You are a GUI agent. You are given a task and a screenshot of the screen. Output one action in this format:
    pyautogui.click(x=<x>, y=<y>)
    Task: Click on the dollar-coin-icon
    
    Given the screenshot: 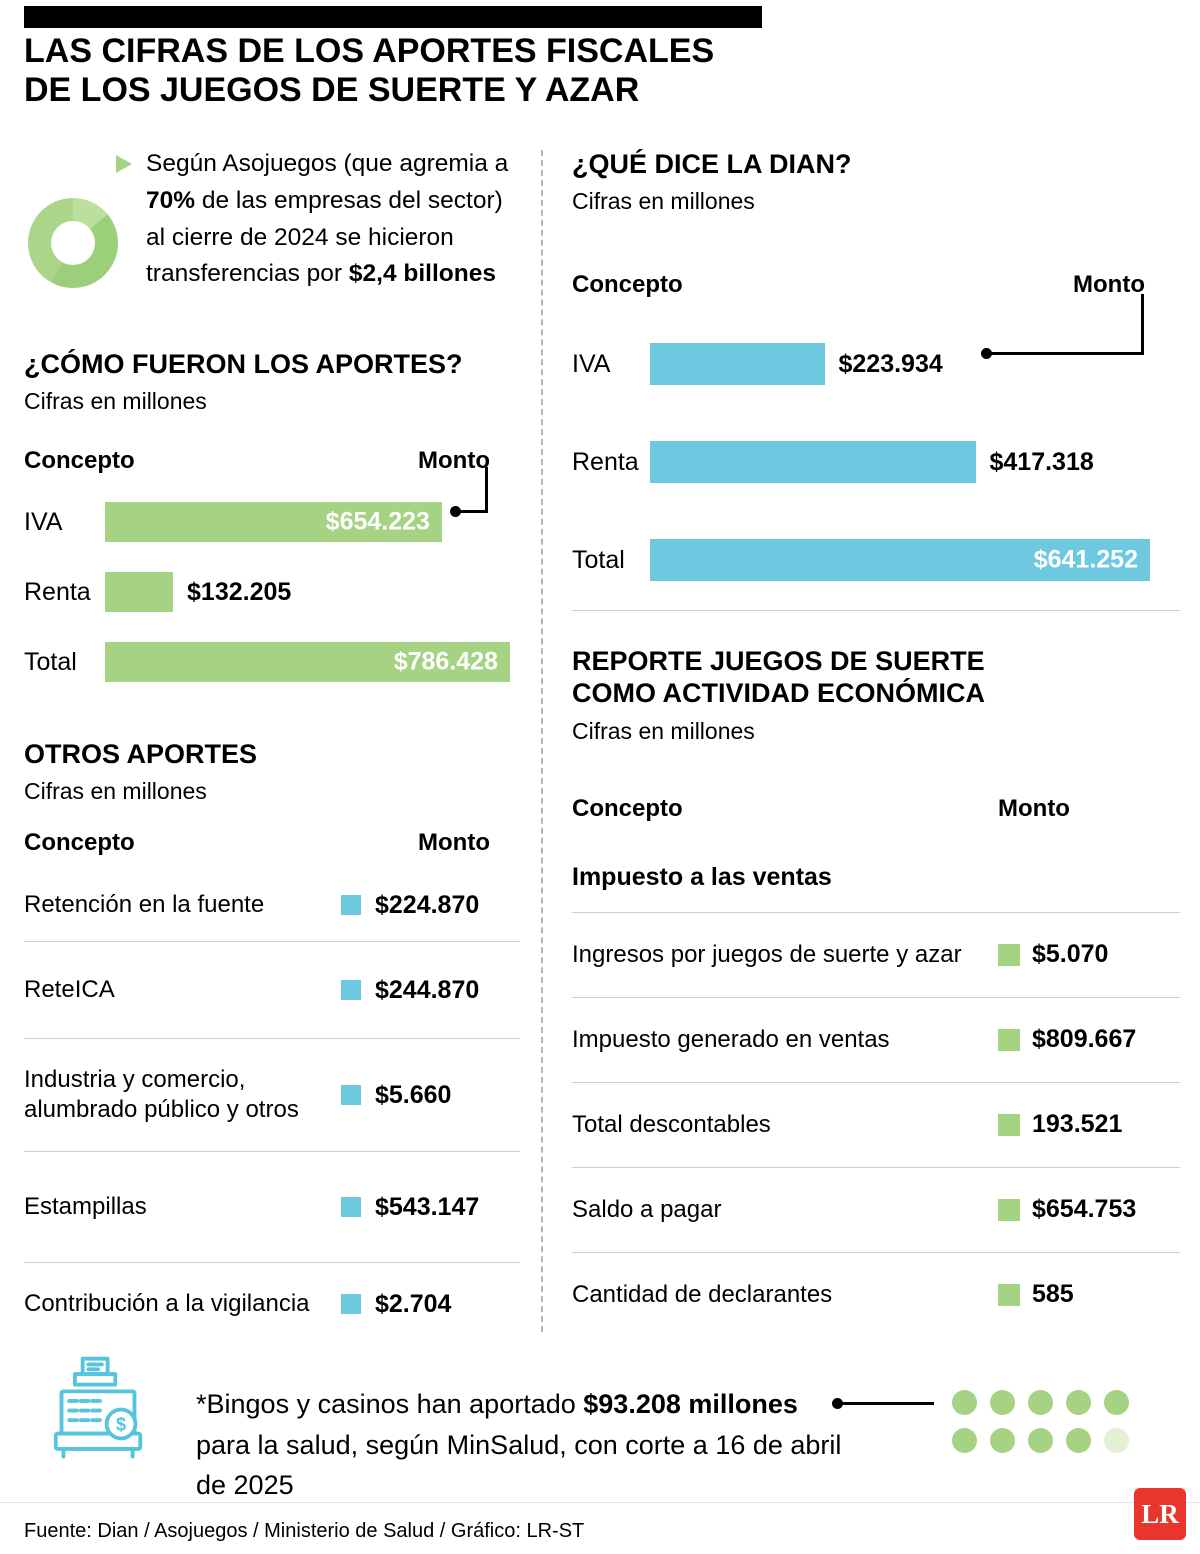 What is the action you would take?
    pyautogui.click(x=121, y=1424)
    